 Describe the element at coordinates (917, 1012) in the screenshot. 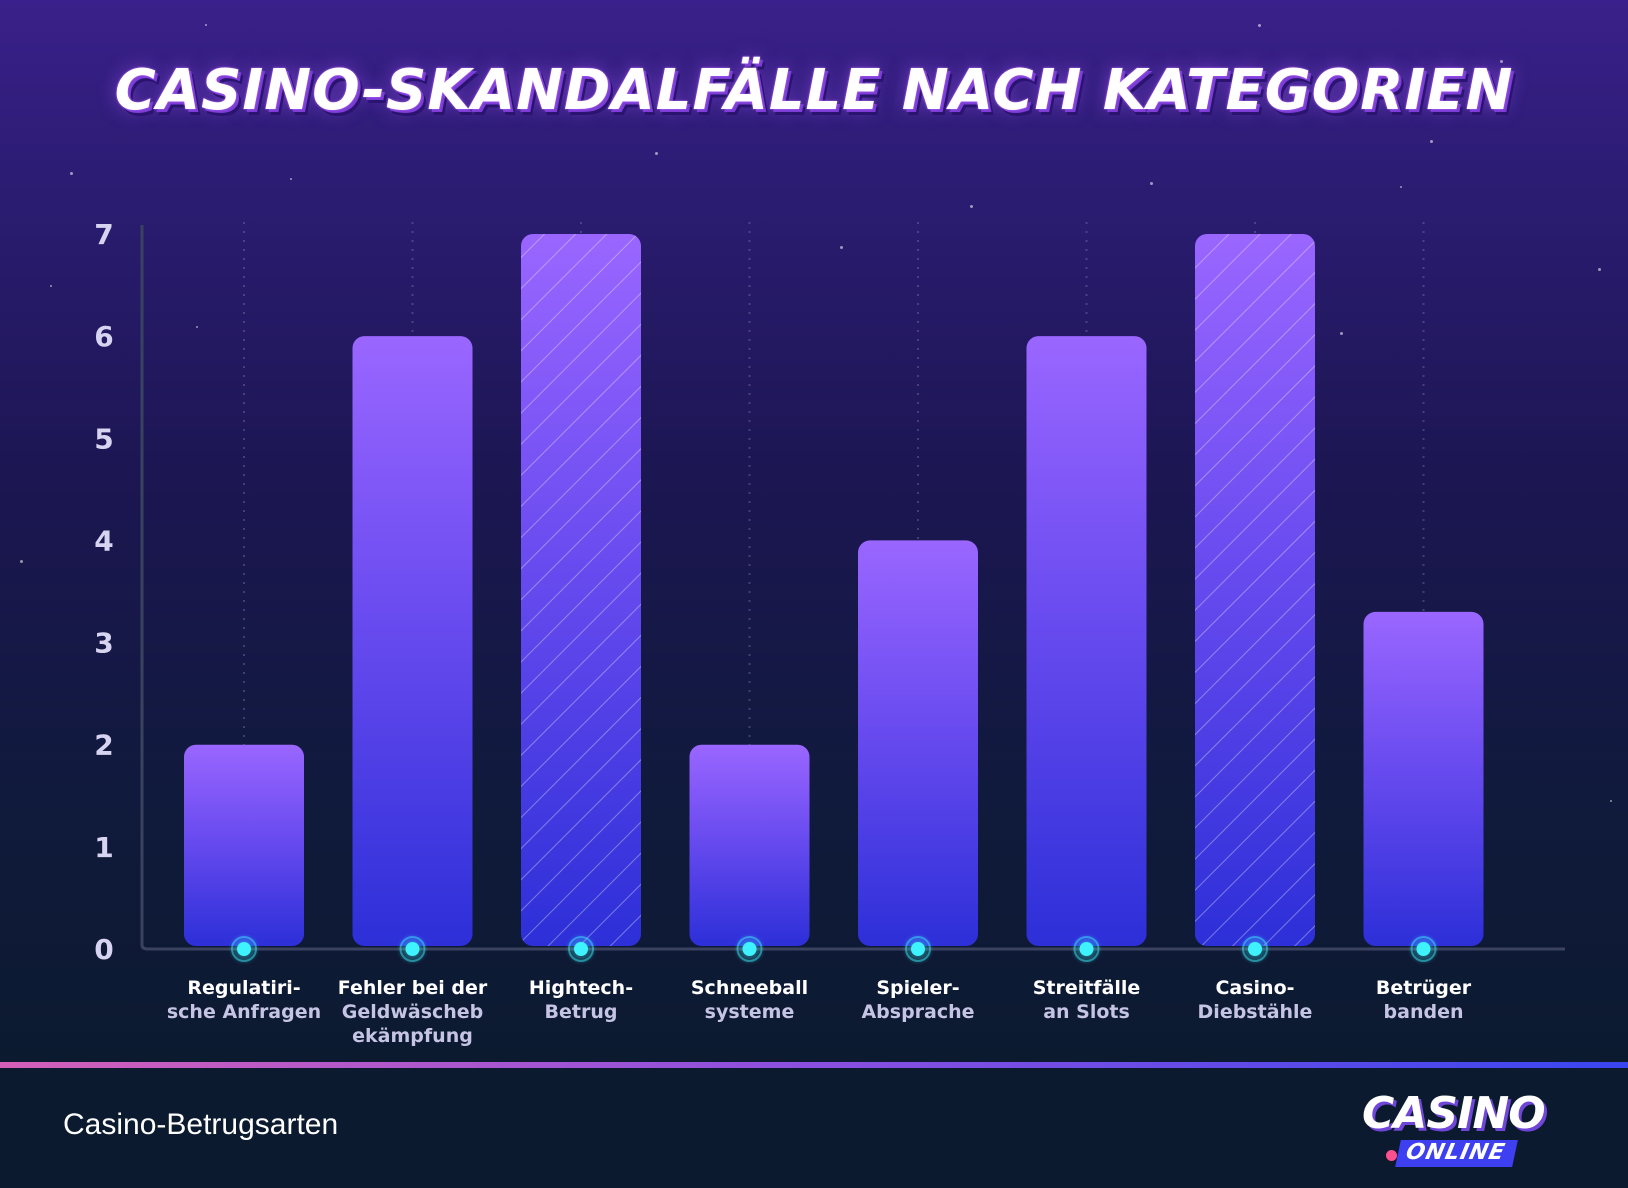

I see `x-tick-label: Absprache` at that location.